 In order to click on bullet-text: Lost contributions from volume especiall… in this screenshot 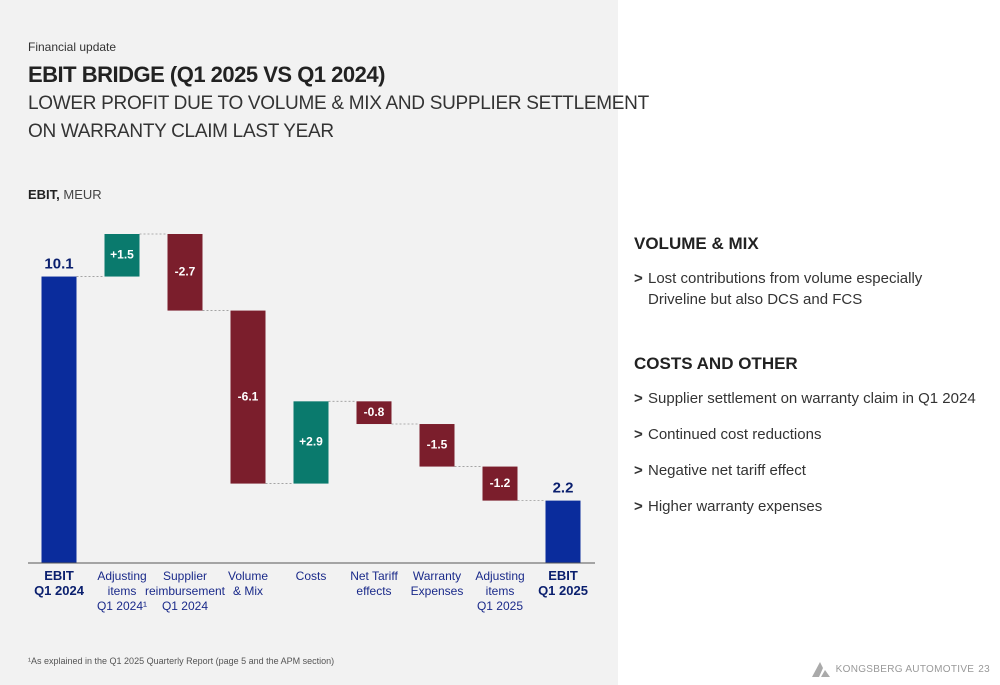, I will do `click(785, 289)`.